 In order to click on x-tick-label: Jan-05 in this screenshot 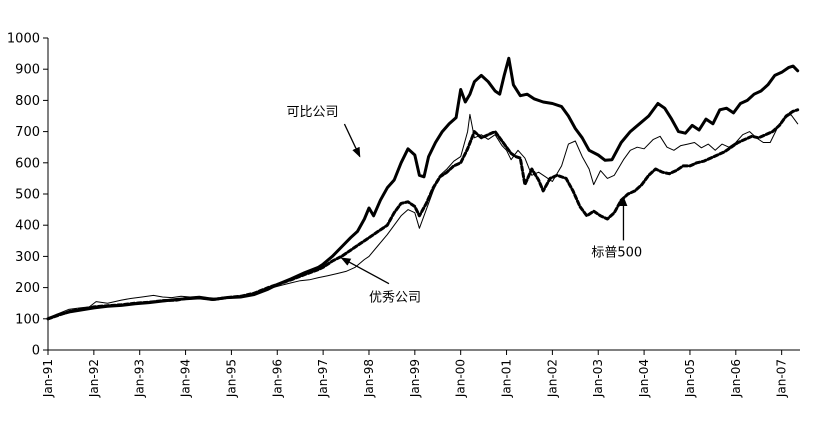, I will do `click(690, 378)`.